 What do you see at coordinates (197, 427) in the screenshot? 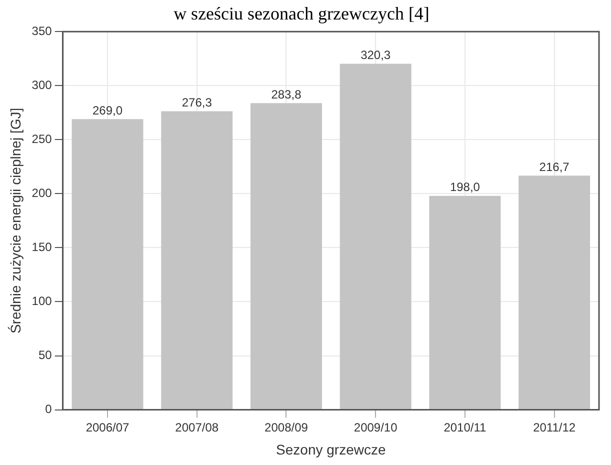
I see `x-tick-label: 2007/08` at bounding box center [197, 427].